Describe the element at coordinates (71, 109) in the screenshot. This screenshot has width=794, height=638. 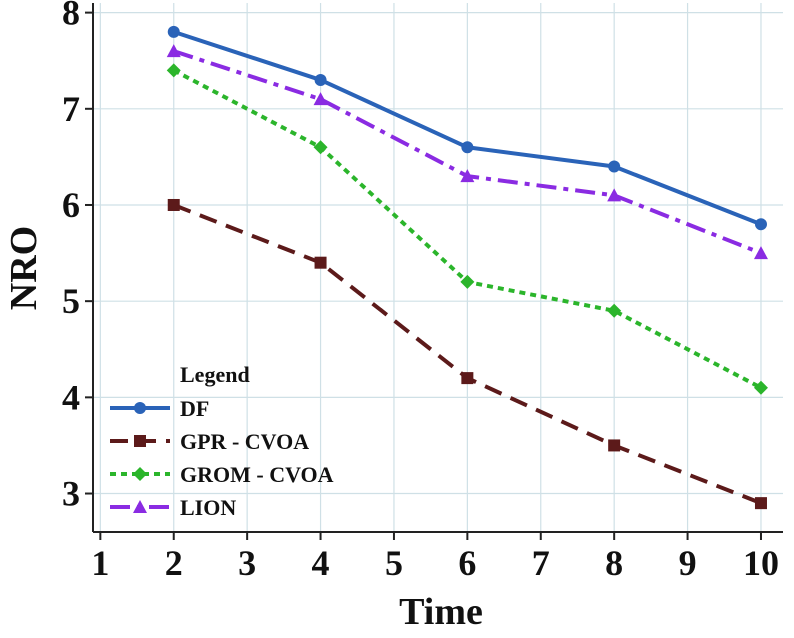
I see `y-tick-label: 7` at that location.